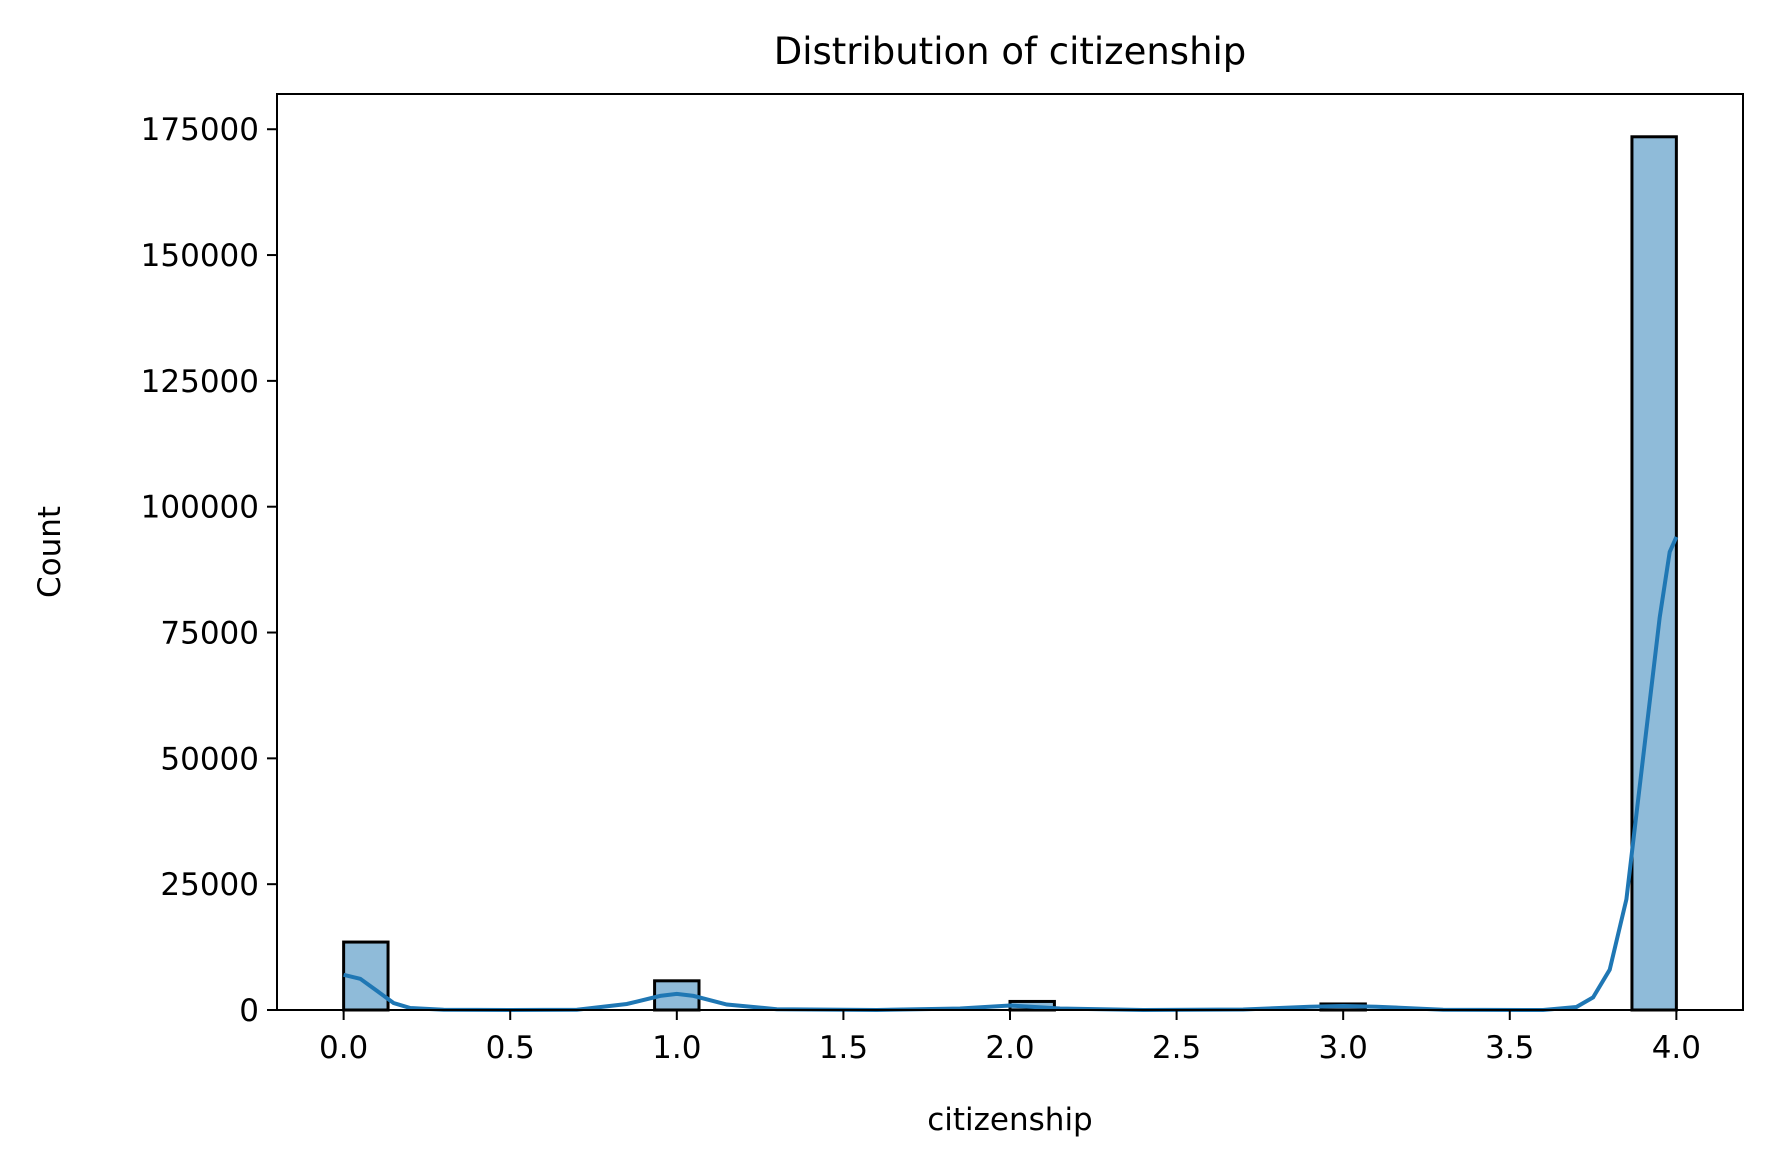  Describe the element at coordinates (209, 759) in the screenshot. I see `y-tick-label-2: 50000` at that location.